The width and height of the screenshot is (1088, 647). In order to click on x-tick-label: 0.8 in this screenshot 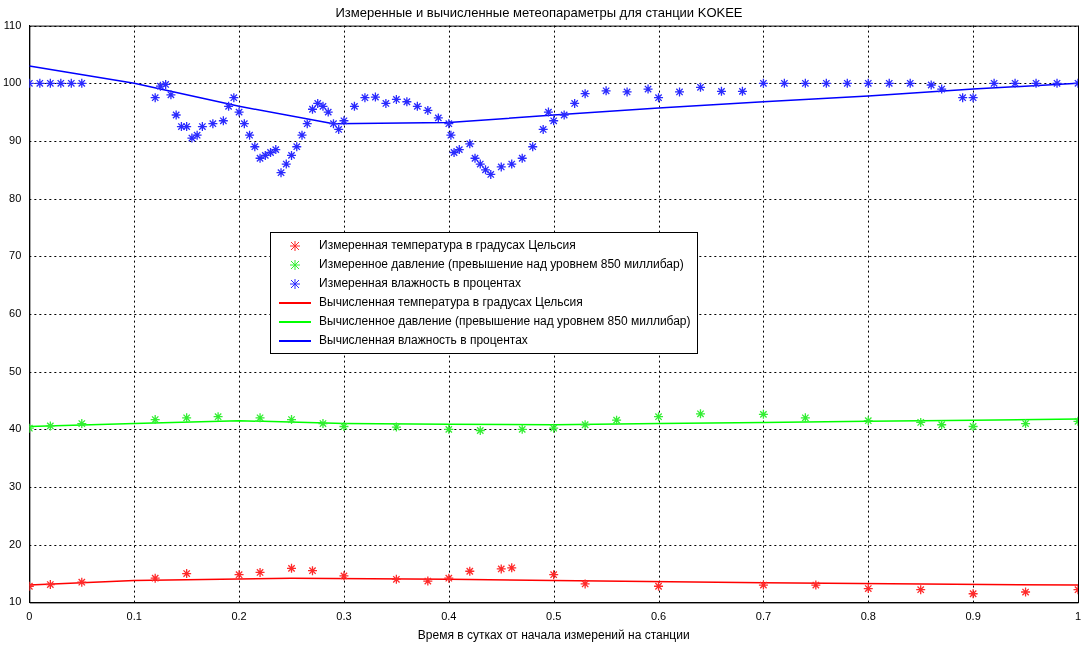, I will do `click(868, 616)`.